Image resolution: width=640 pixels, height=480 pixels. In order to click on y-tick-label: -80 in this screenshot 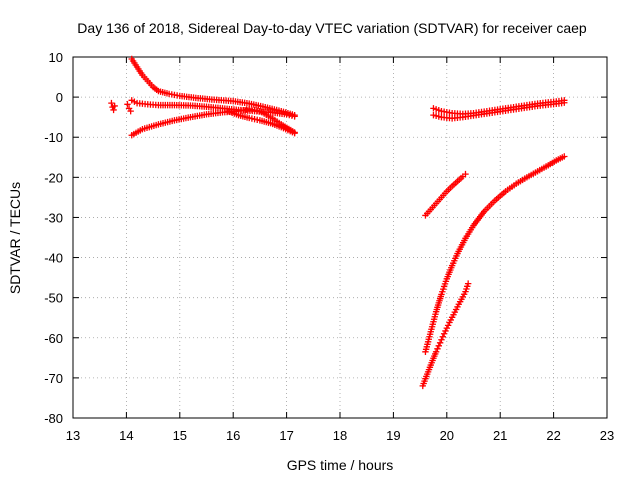, I will do `click(53, 418)`.